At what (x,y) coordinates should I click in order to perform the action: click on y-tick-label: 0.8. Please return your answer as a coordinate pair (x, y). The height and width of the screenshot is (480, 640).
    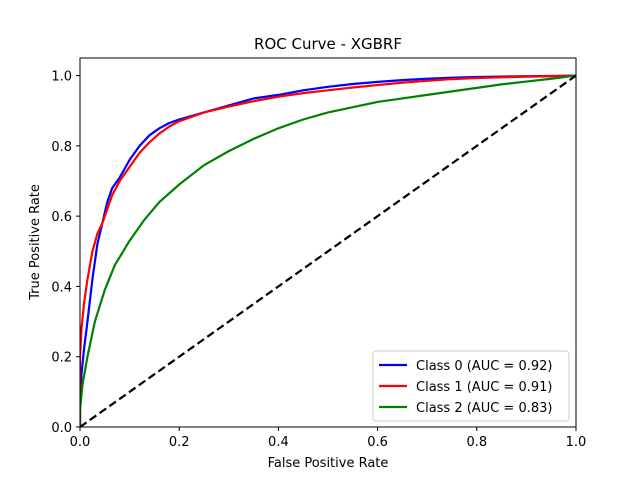
    Looking at the image, I should click on (61, 147).